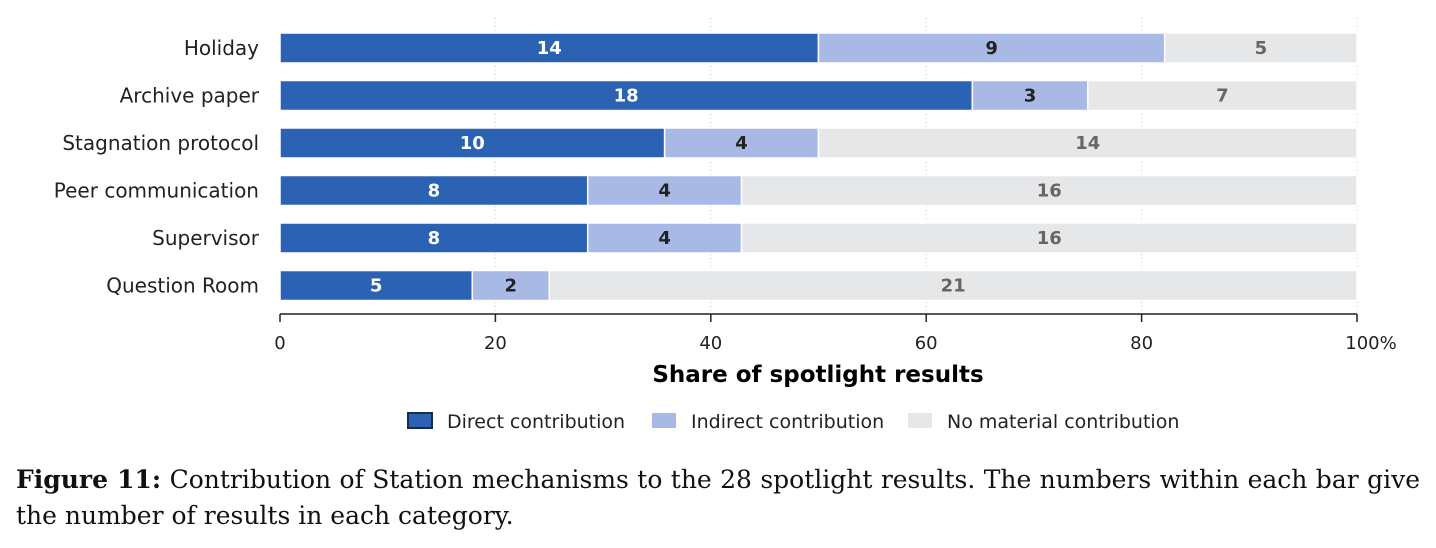 The width and height of the screenshot is (1436, 548). Describe the element at coordinates (206, 238) in the screenshot. I see `category-label: Supervisor` at that location.